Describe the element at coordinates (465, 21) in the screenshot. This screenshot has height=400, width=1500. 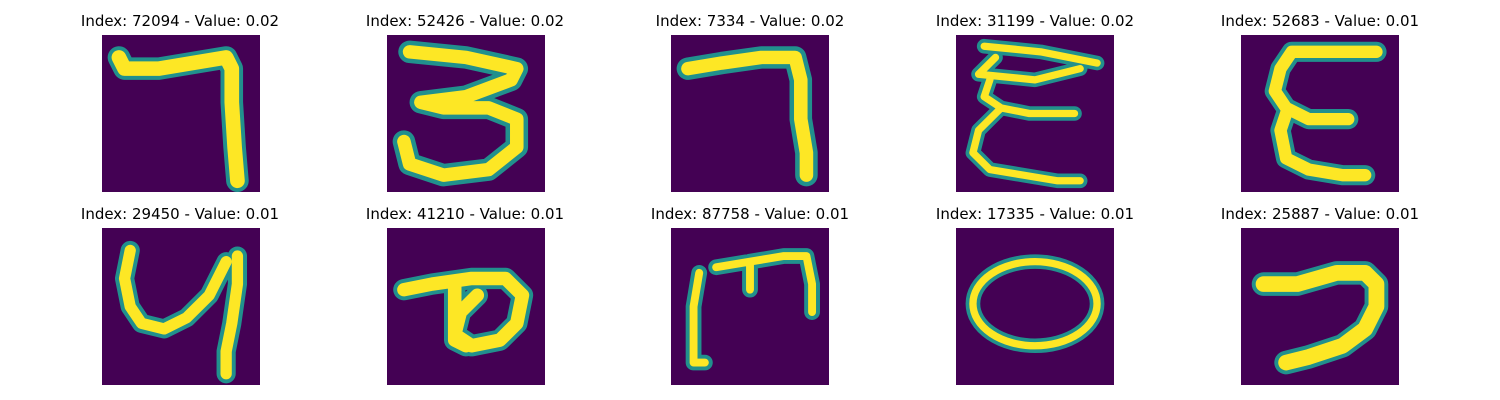
I see `panel-title: Index: 52426 - Value: 0.02` at that location.